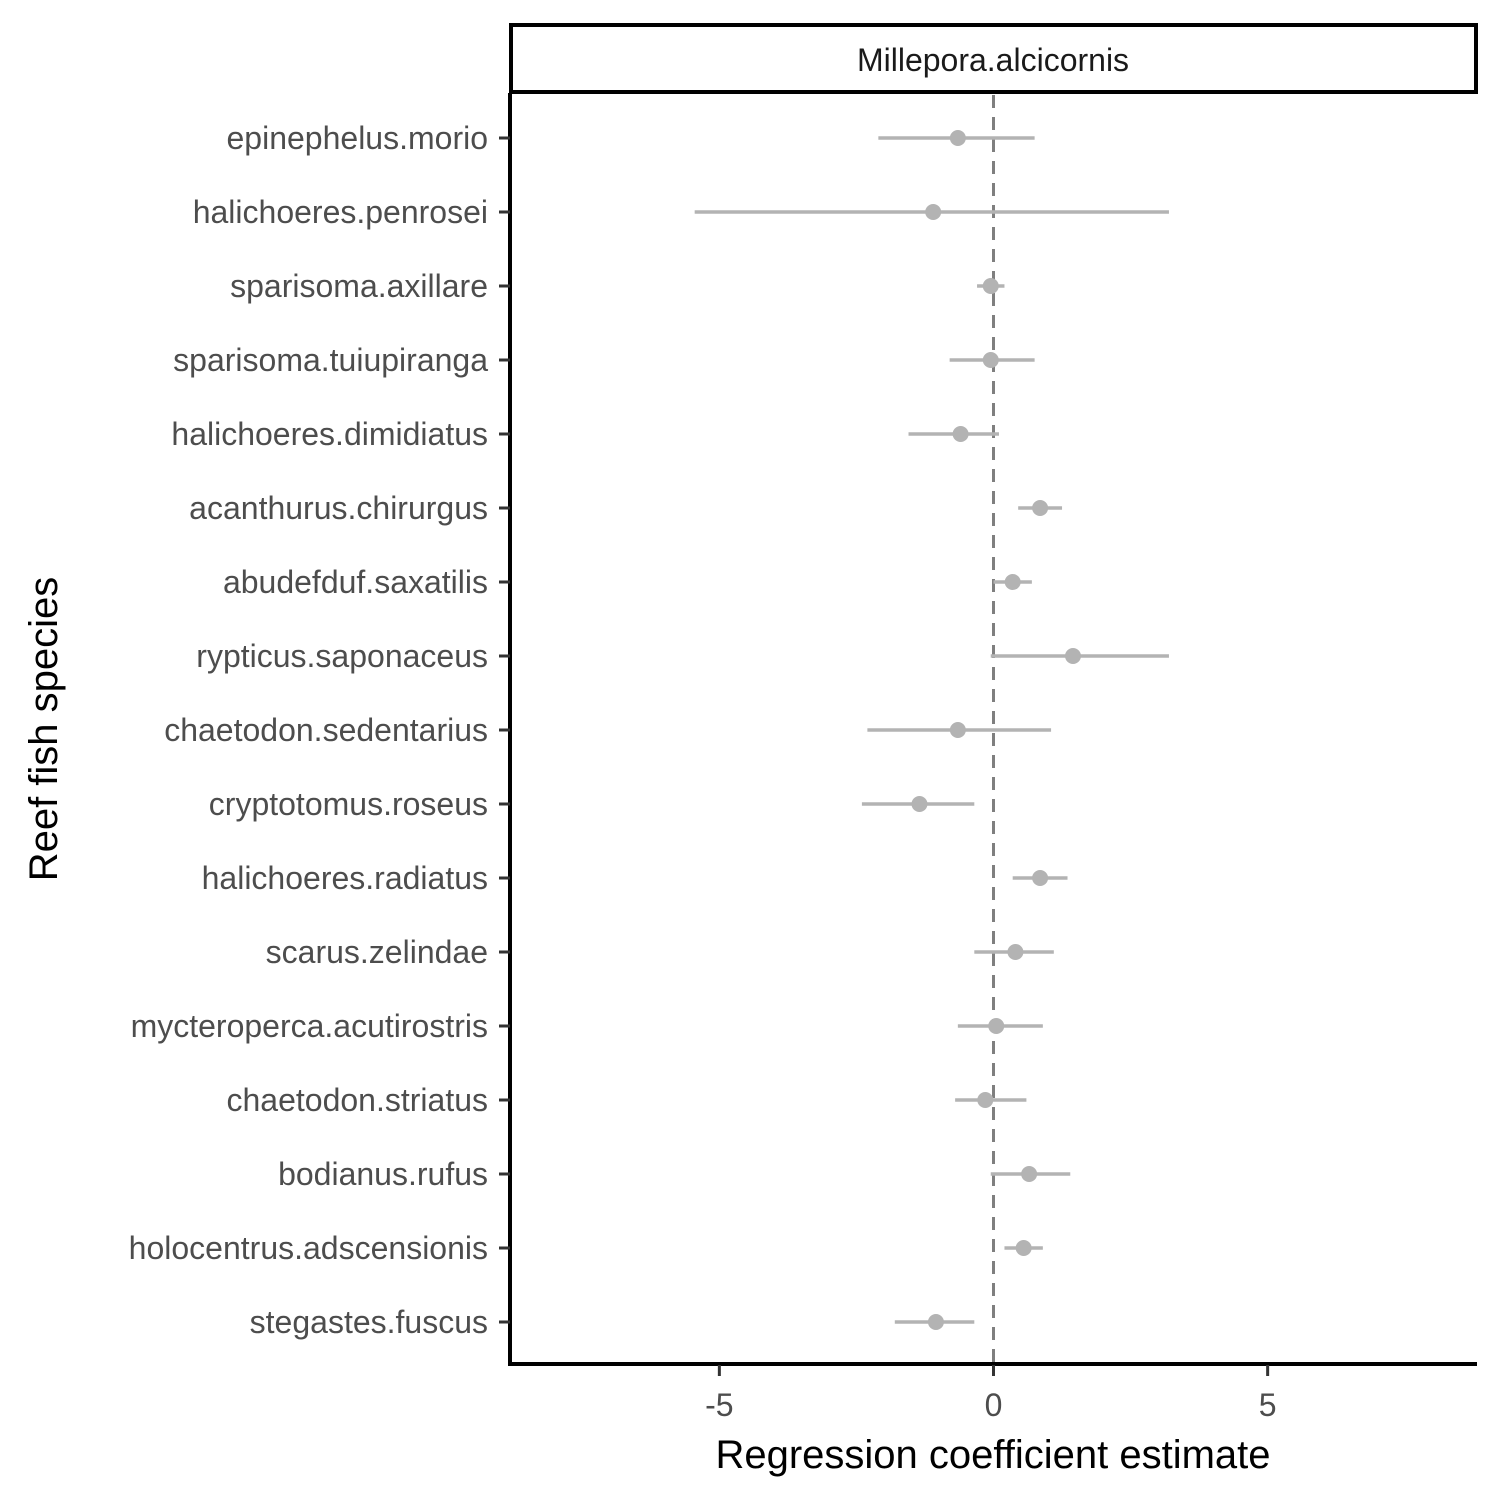  What do you see at coordinates (348, 804) in the screenshot?
I see `y-tick-label: cryptotomus.roseus` at bounding box center [348, 804].